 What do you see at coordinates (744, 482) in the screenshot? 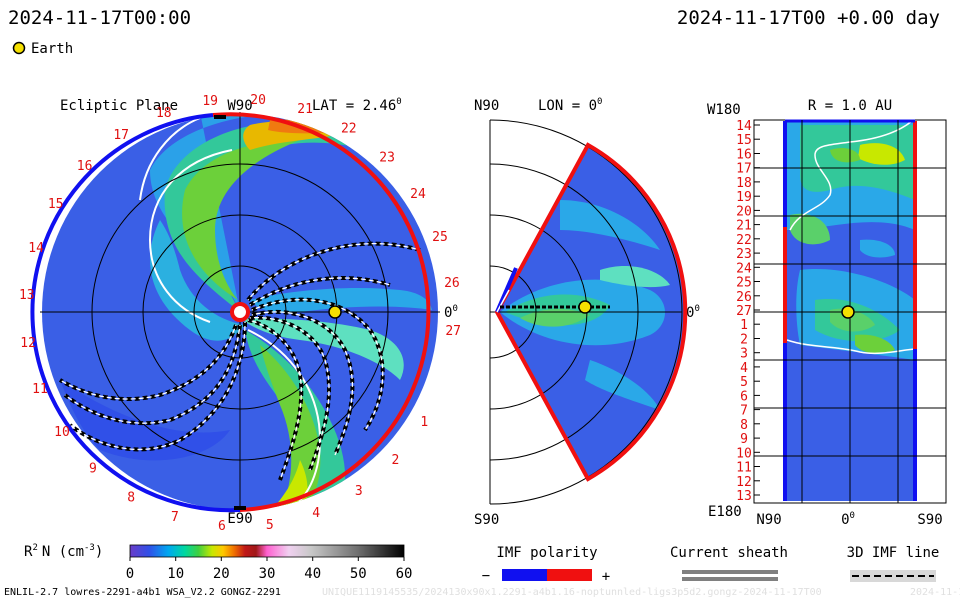
I see `rsurface-y-label: 12` at bounding box center [744, 482].